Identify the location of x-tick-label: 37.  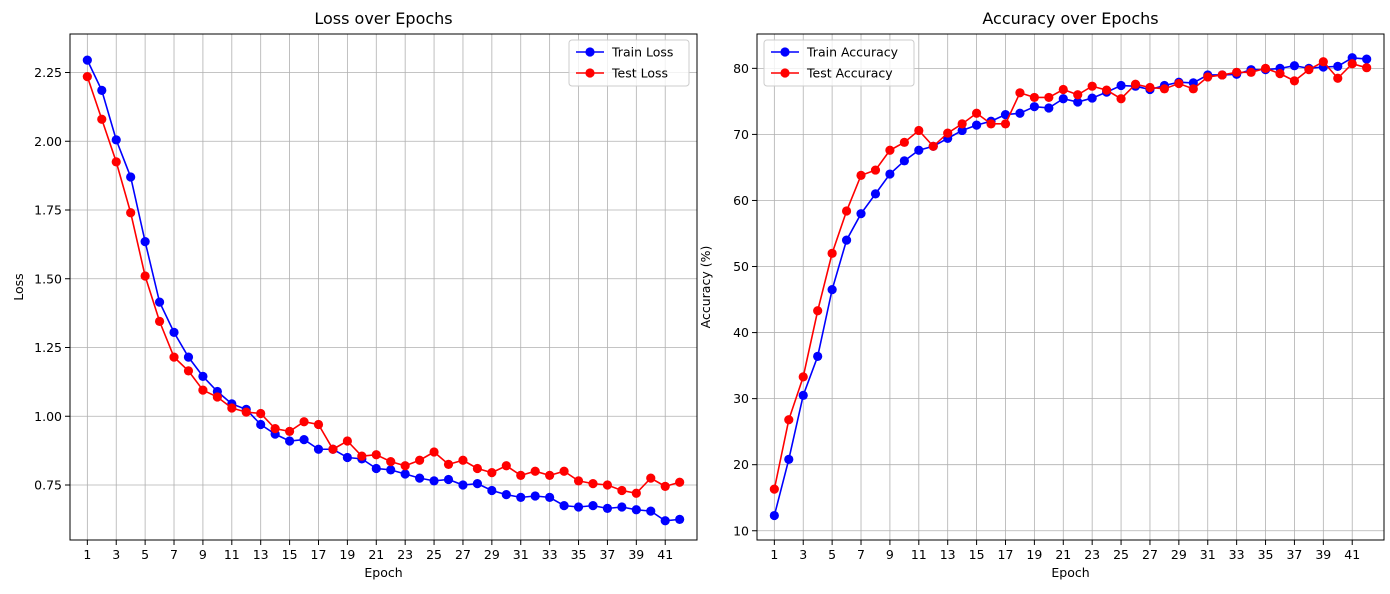
(1294, 554).